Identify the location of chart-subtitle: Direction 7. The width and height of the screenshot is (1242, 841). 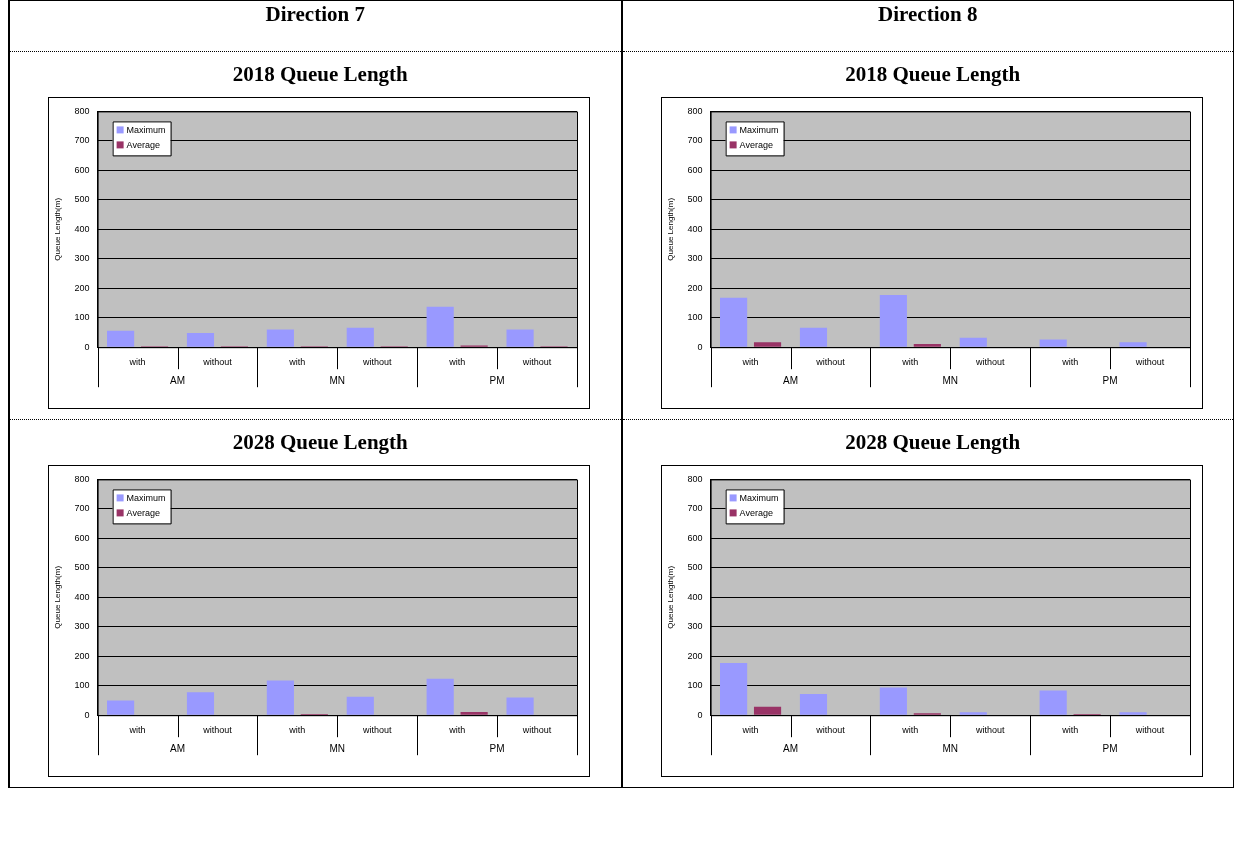
(315, 26).